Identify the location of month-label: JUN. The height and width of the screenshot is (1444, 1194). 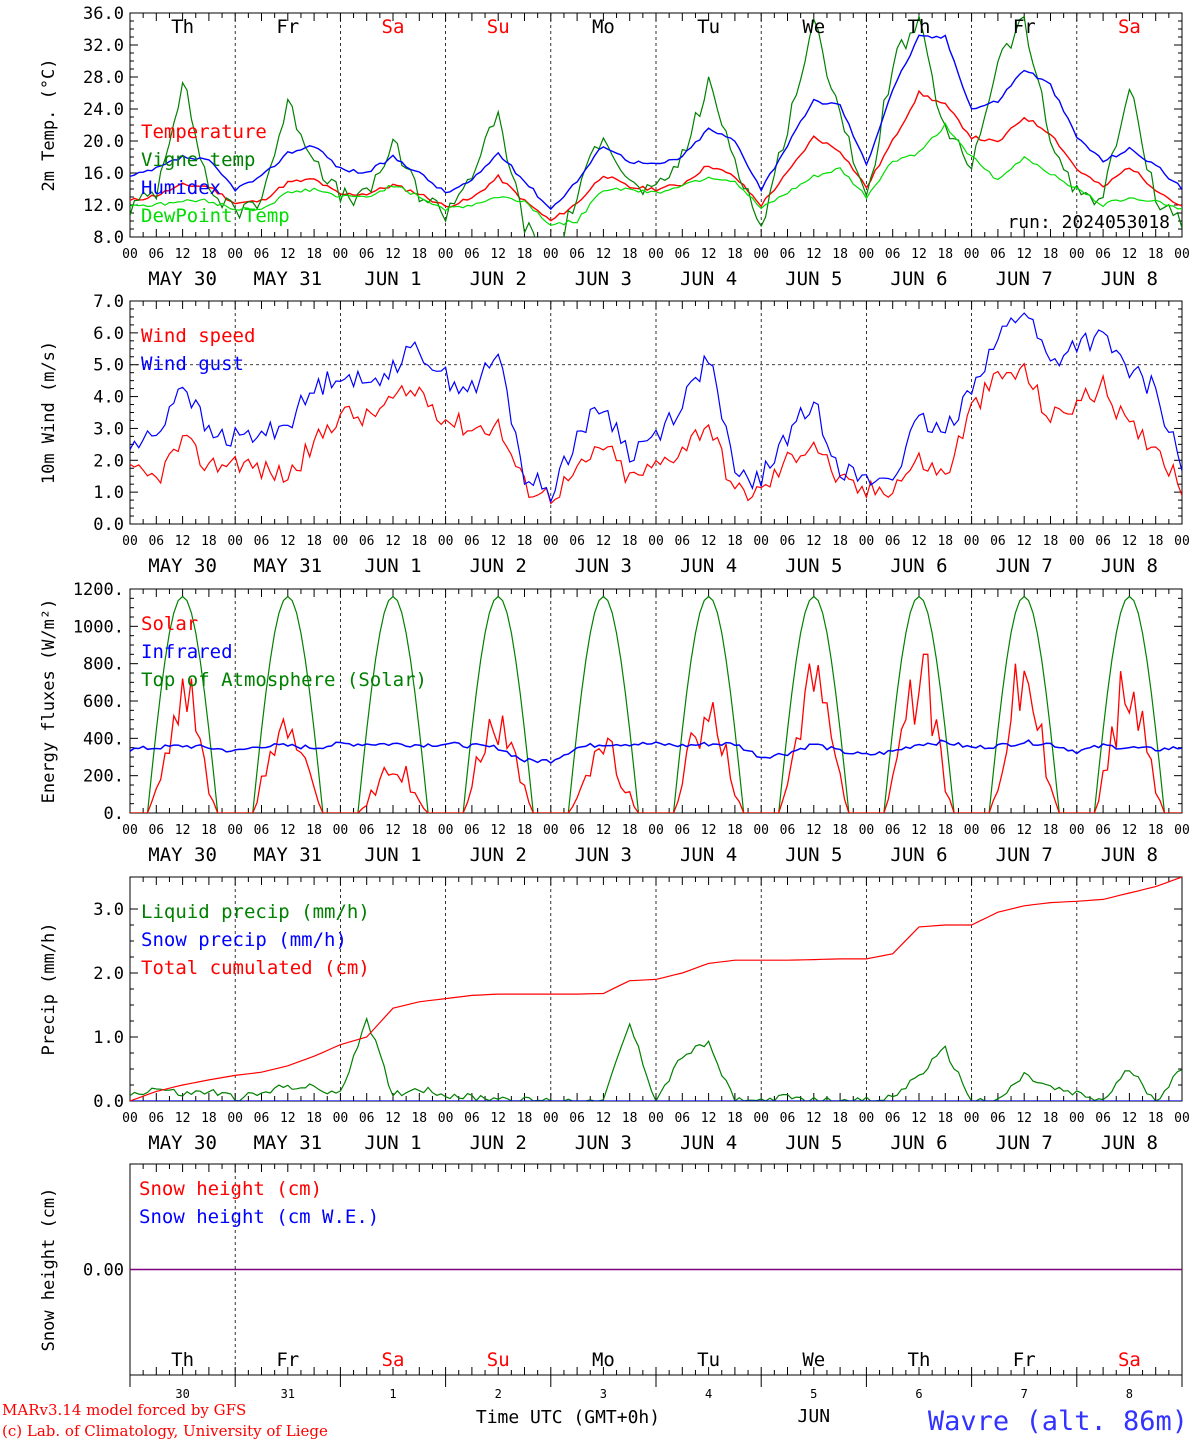
(814, 1416).